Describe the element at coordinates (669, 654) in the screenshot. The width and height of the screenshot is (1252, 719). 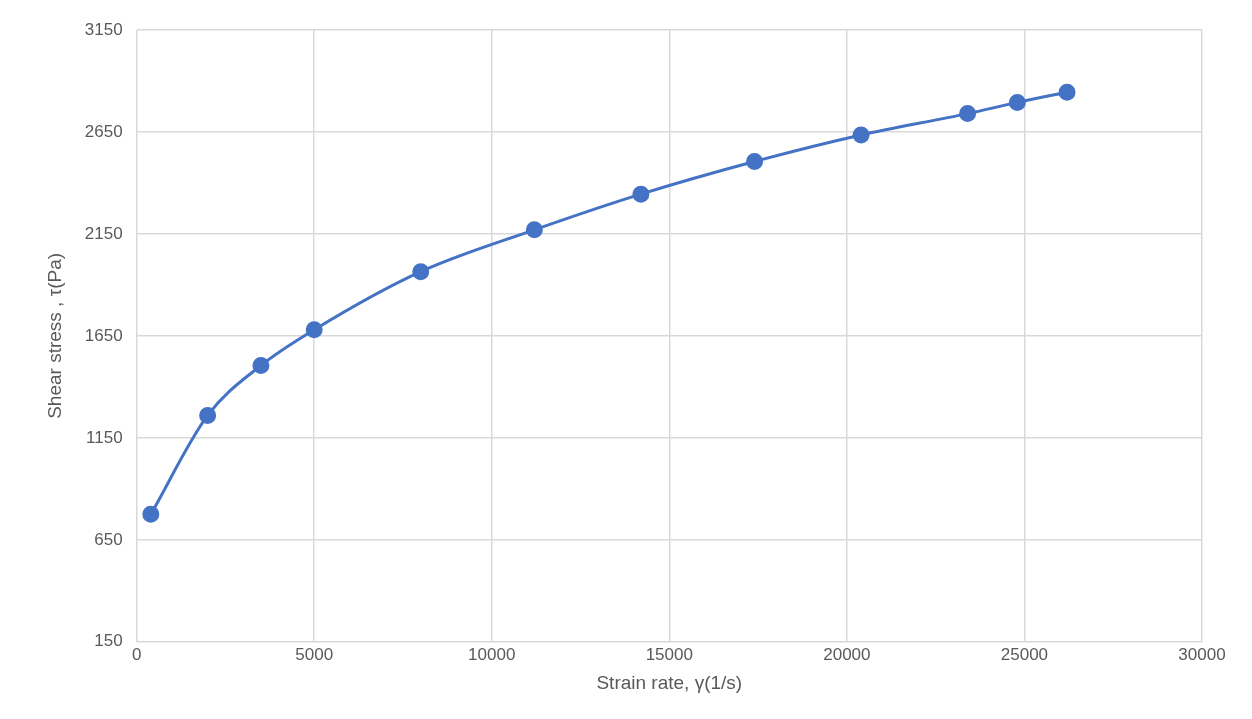
I see `x-tick-label: 15000` at that location.